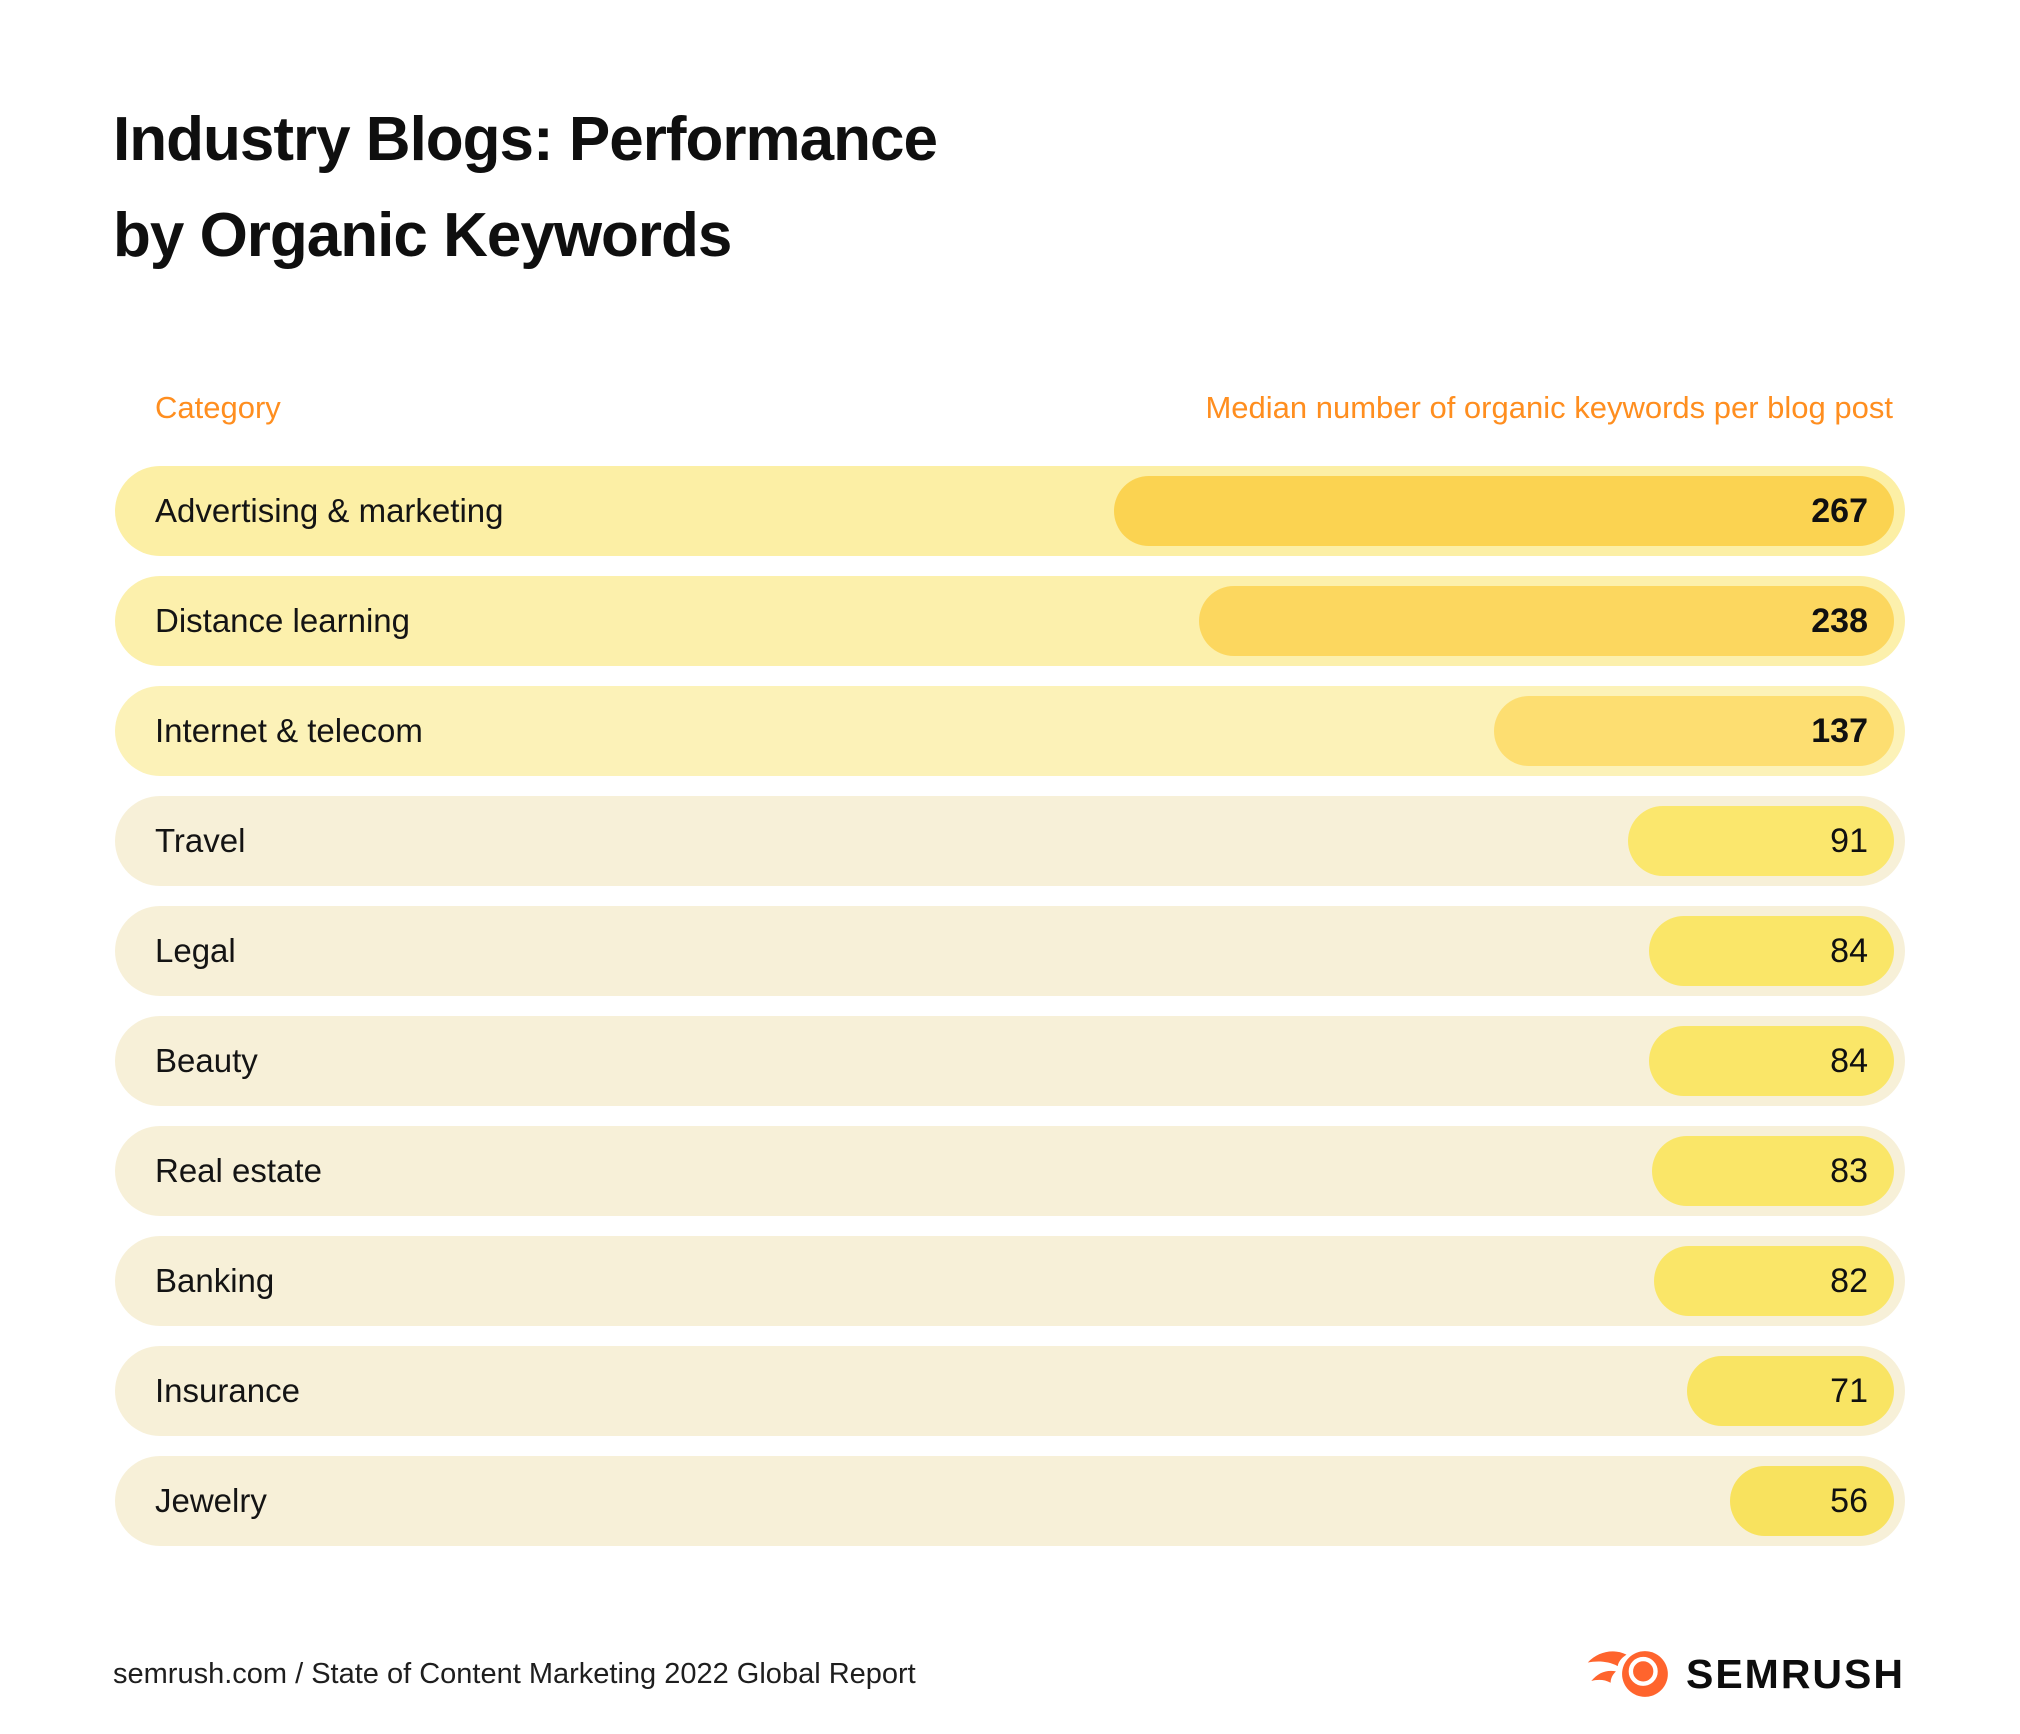 The width and height of the screenshot is (2020, 1734). Describe the element at coordinates (1630, 1674) in the screenshot. I see `semrush-flame-icon` at that location.